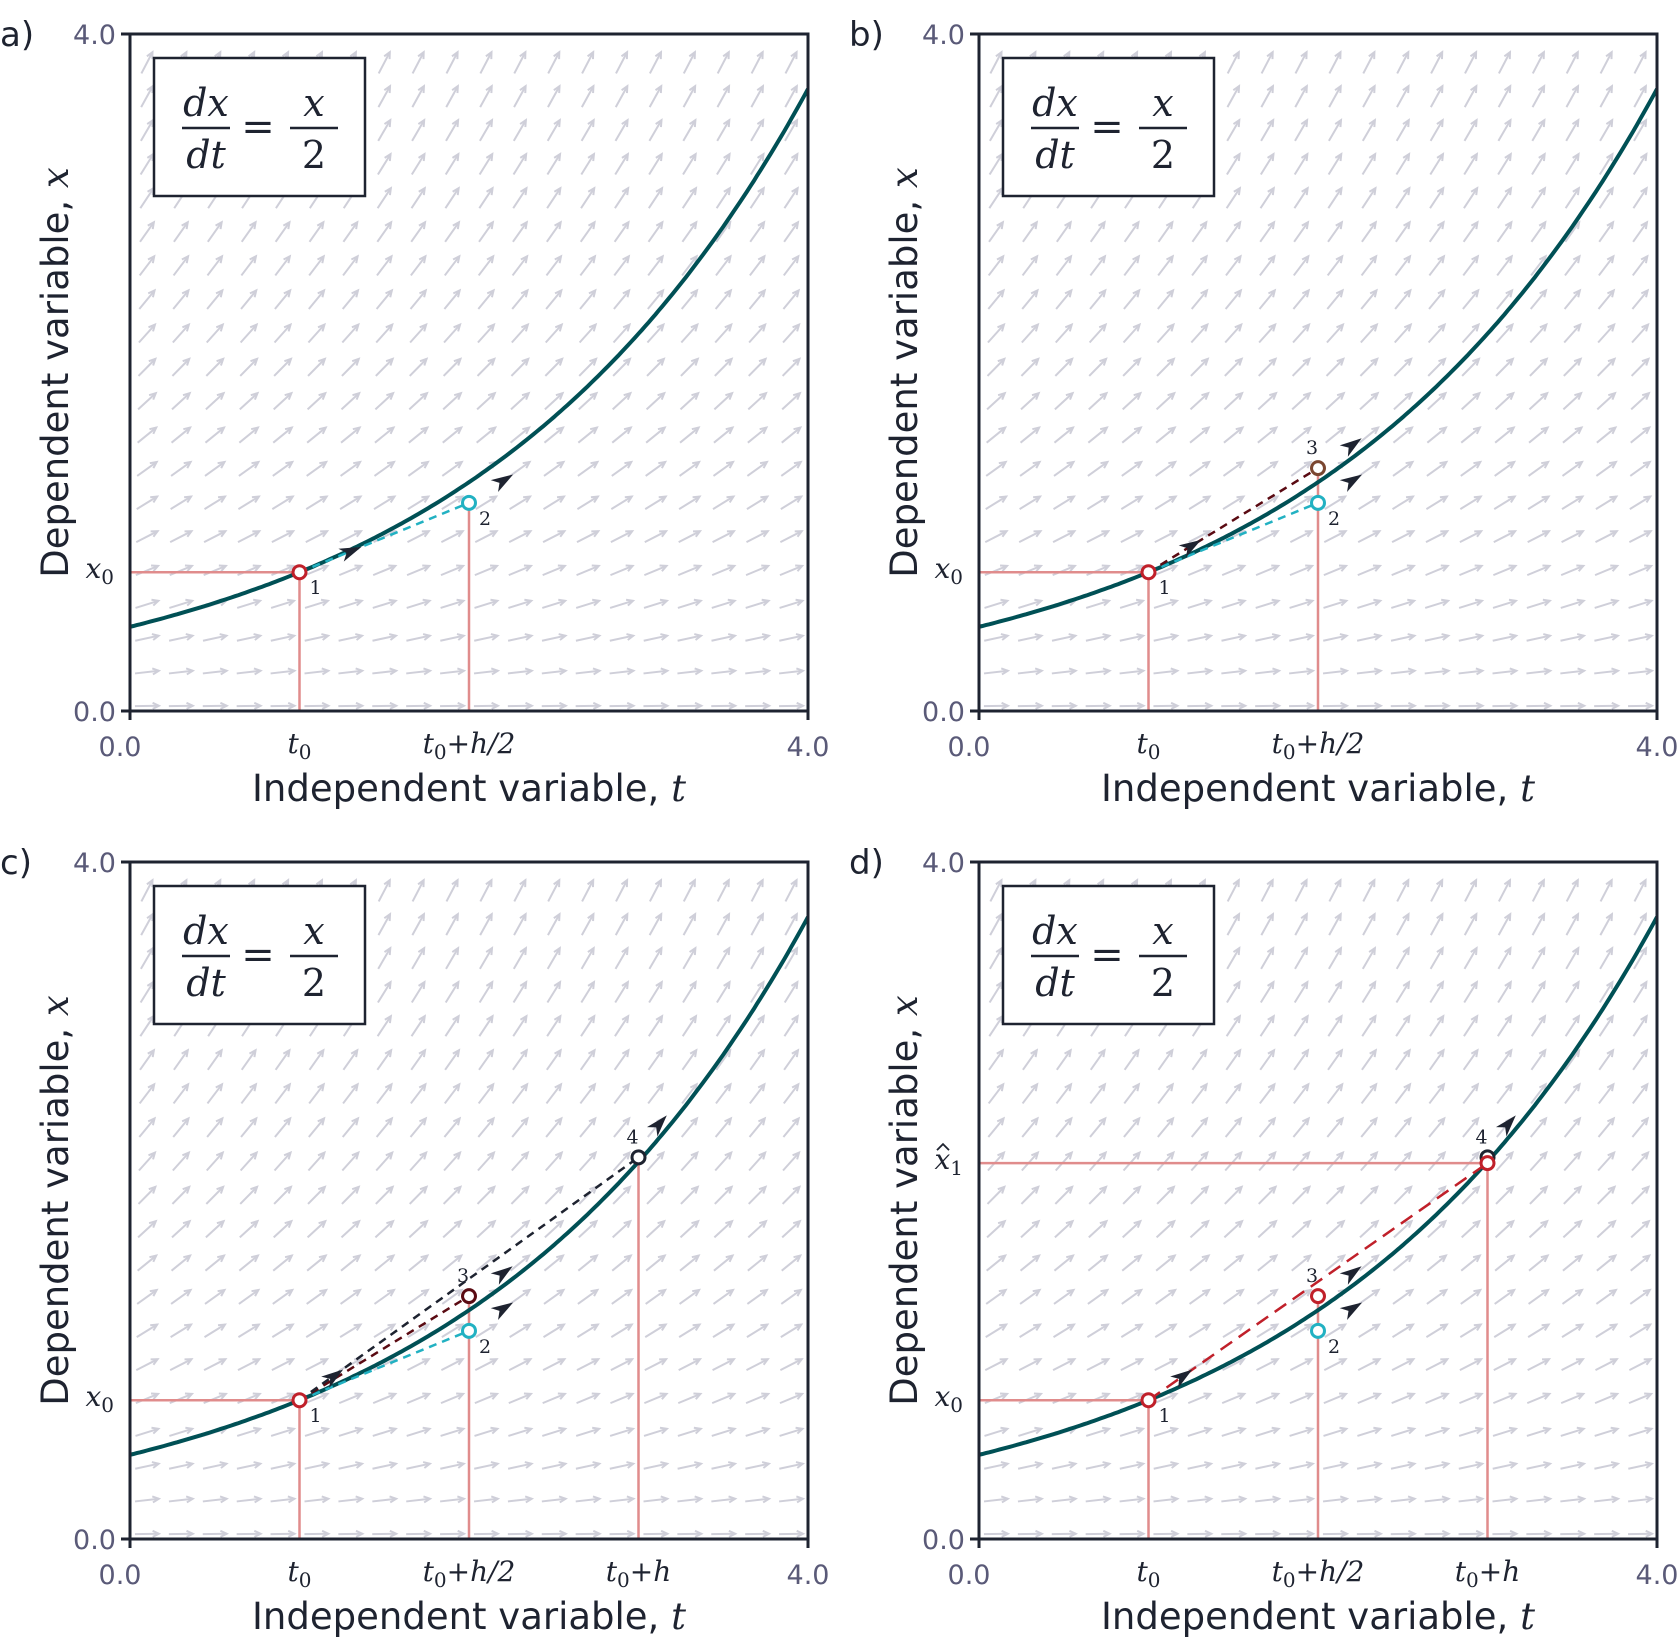  Describe the element at coordinates (1334, 519) in the screenshot. I see `point-label: 2` at that location.